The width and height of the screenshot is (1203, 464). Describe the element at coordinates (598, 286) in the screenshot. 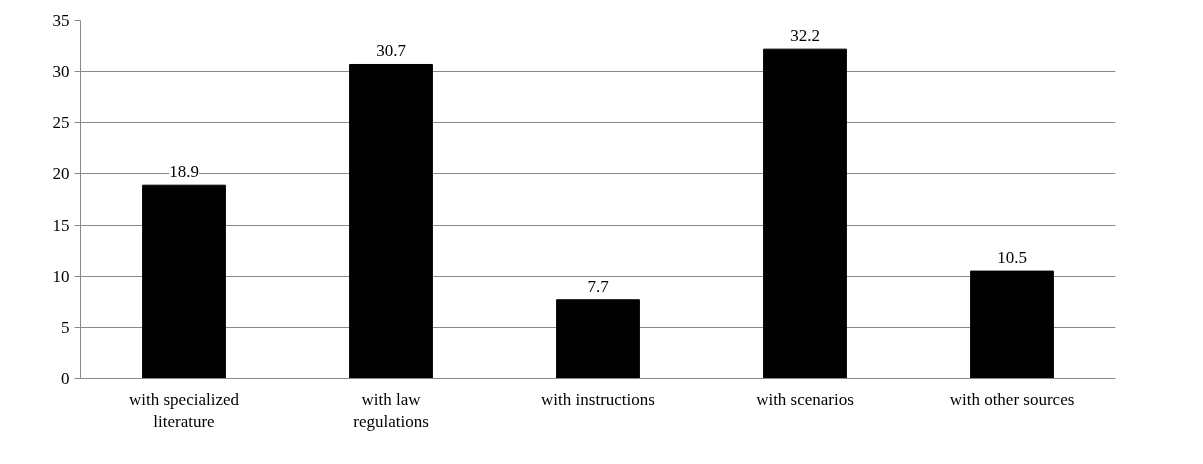

I see `data-label: 7.7` at that location.